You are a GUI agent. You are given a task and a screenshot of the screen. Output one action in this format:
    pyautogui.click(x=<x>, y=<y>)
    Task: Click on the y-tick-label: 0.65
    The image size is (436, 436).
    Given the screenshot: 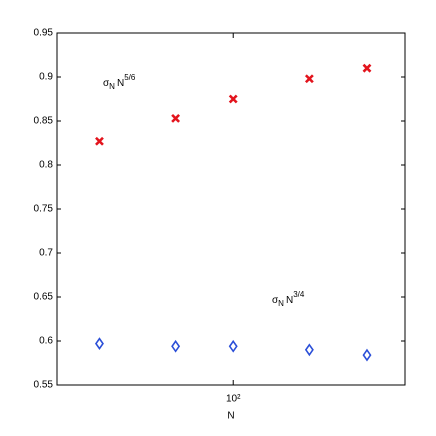 What is the action you would take?
    pyautogui.click(x=44, y=297)
    